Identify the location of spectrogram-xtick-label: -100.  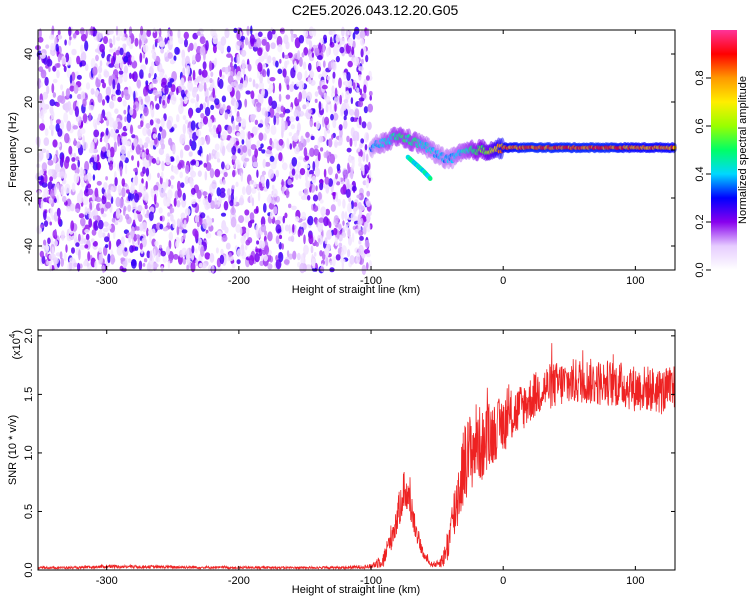
(371, 281).